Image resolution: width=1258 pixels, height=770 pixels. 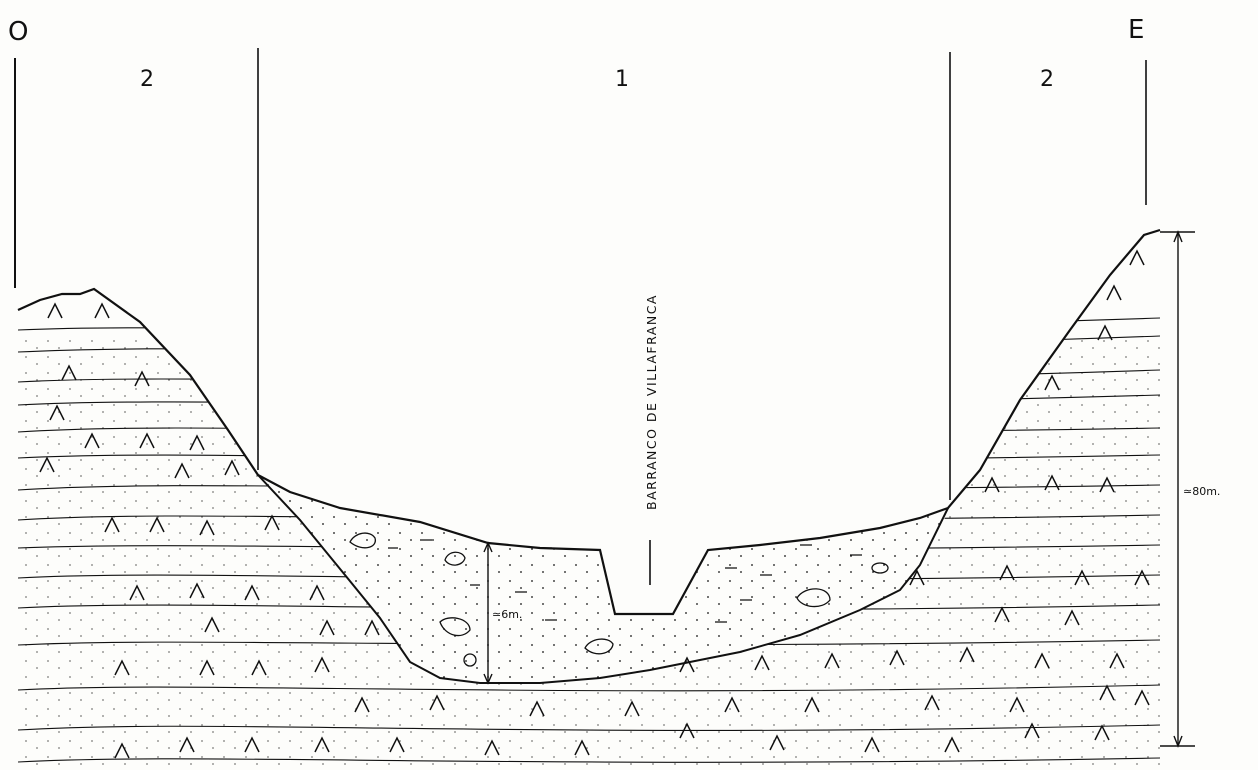 What do you see at coordinates (622, 79) in the screenshot?
I see `zone-center-label: 1` at bounding box center [622, 79].